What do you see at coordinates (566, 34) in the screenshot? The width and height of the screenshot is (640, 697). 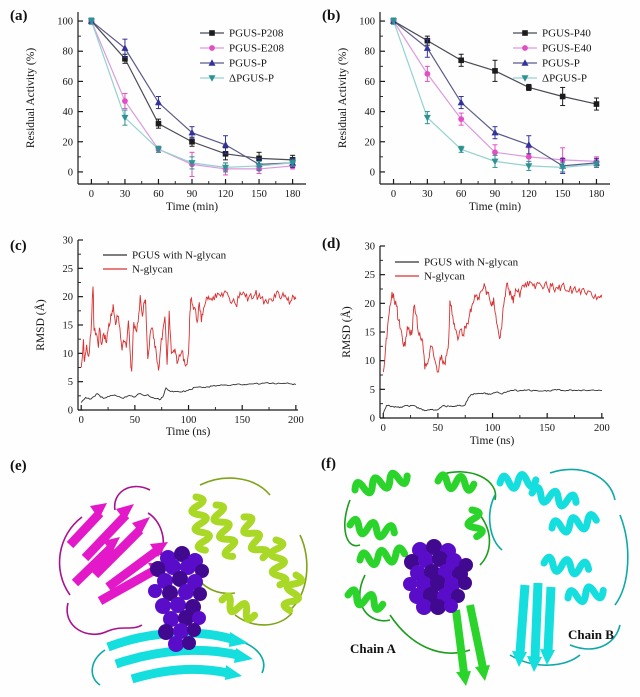 I see `legend-label: PGUS-P40` at bounding box center [566, 34].